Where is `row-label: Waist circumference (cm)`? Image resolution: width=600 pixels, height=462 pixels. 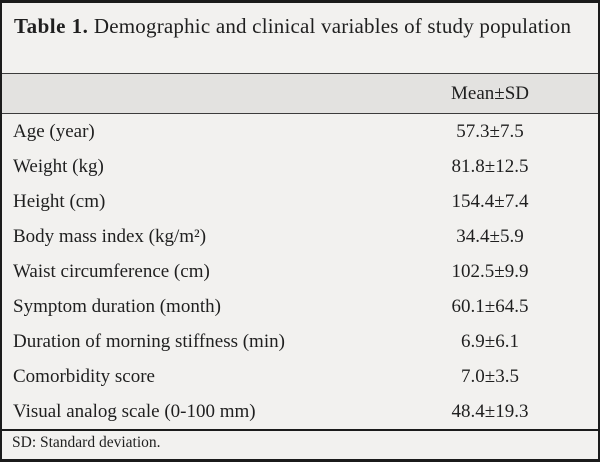
row-label: Waist circumference (cm) is located at coordinates (111, 271).